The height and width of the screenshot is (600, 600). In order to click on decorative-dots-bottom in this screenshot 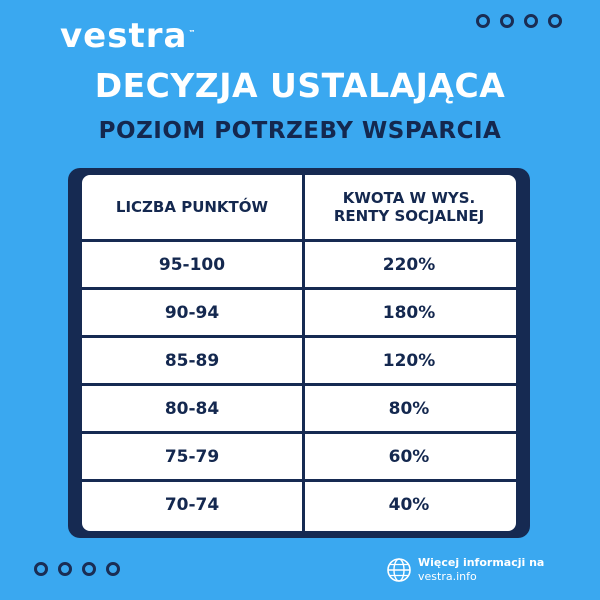, I will do `click(77, 569)`.